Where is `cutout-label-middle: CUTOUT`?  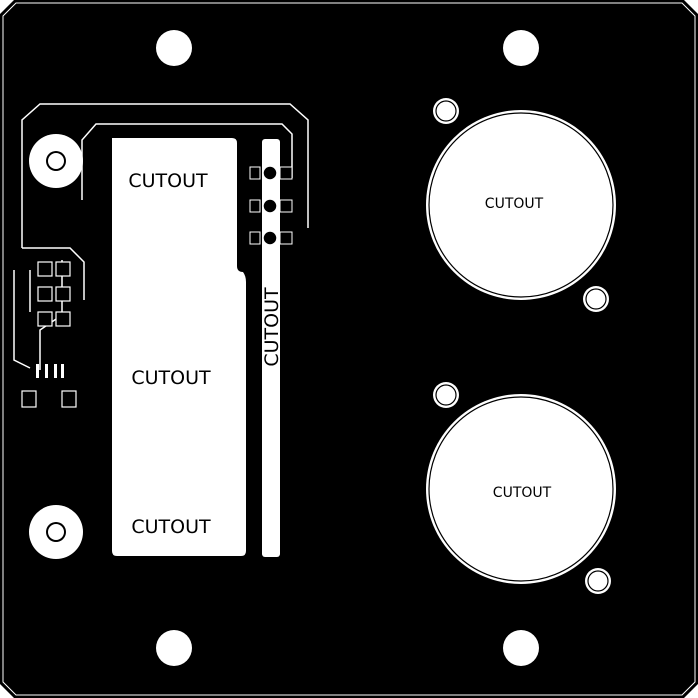 cutout-label-middle: CUTOUT is located at coordinates (171, 378).